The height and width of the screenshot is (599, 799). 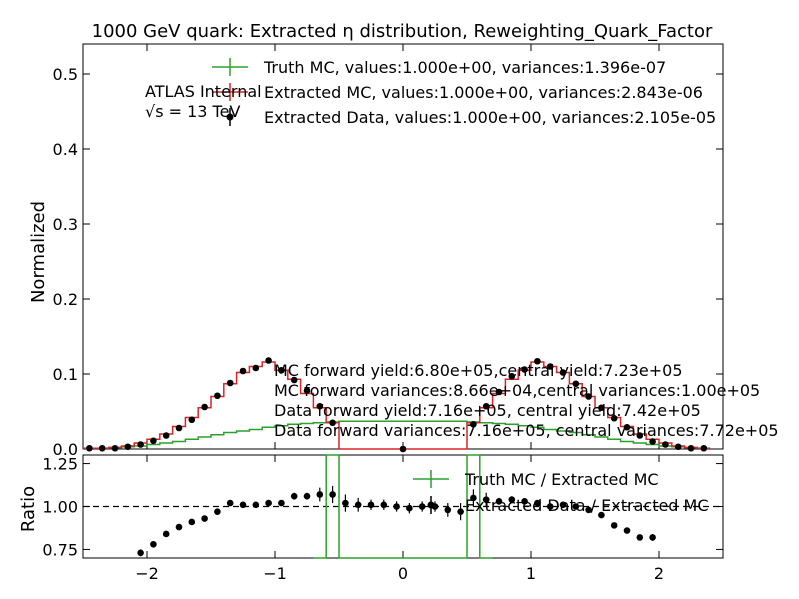 I want to click on x-tick-label: 1, so click(x=531, y=573).